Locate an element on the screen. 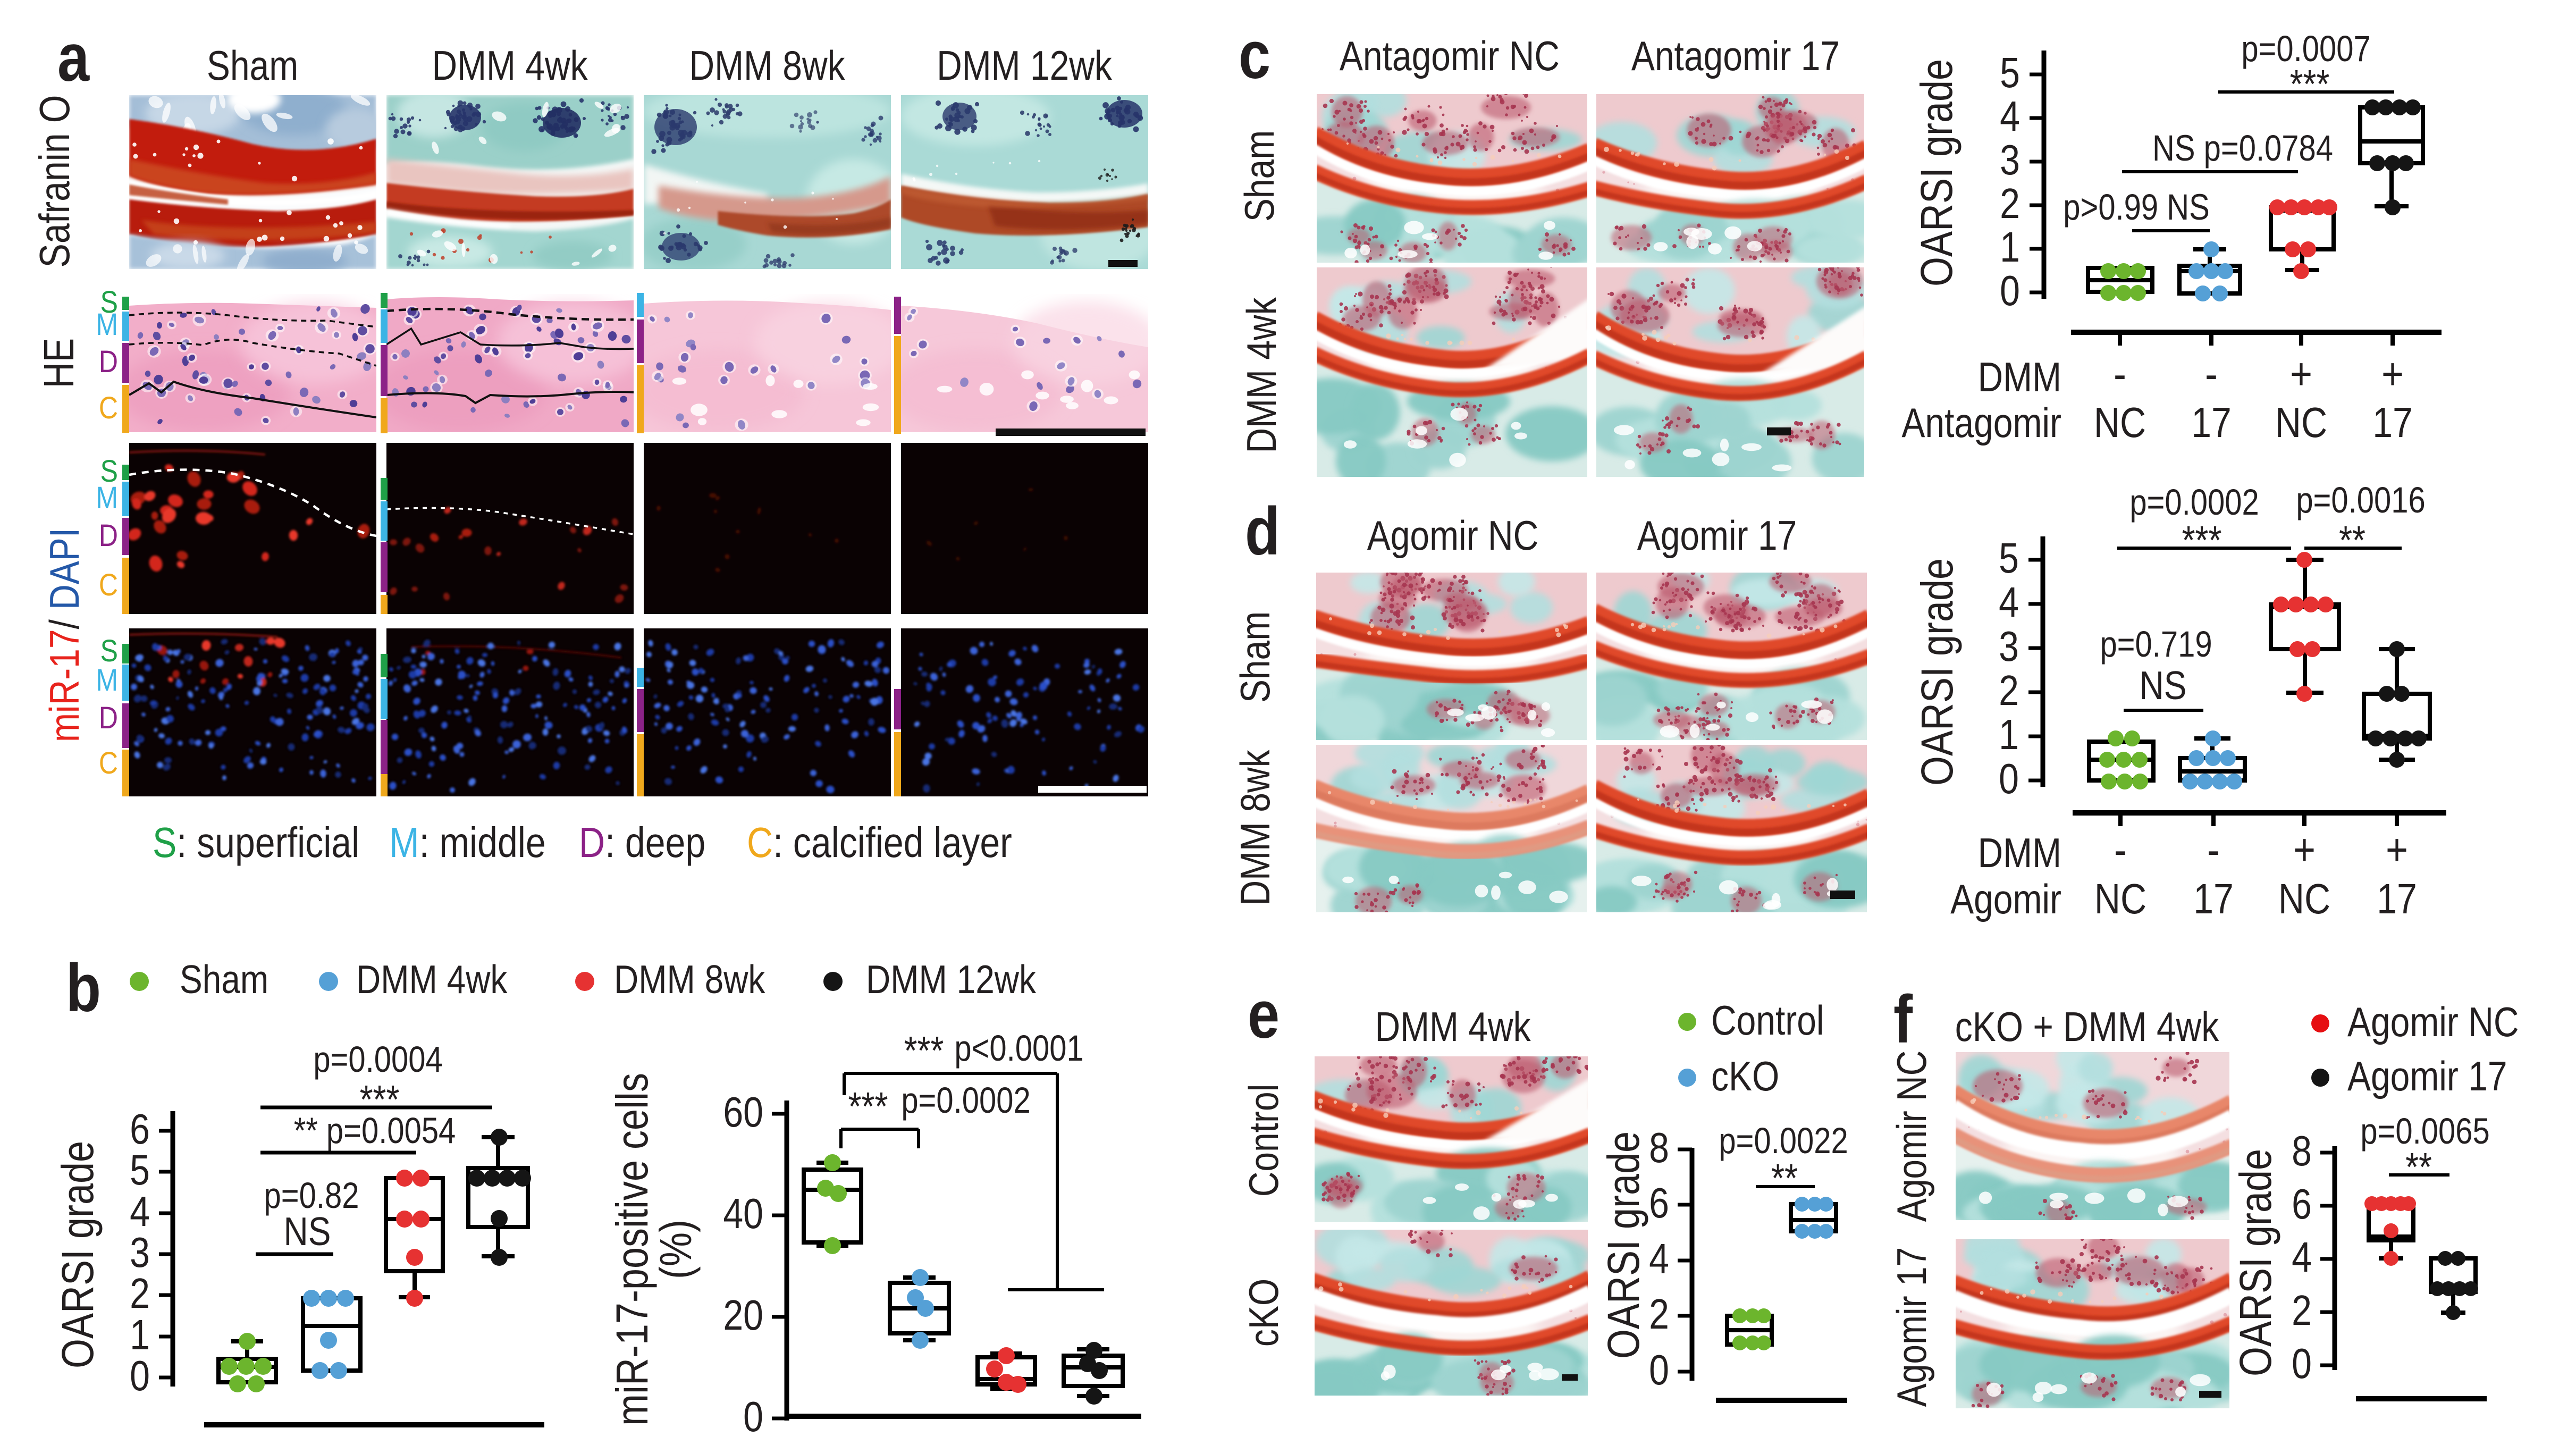  svg-text: f is located at coordinates (1903, 1019).